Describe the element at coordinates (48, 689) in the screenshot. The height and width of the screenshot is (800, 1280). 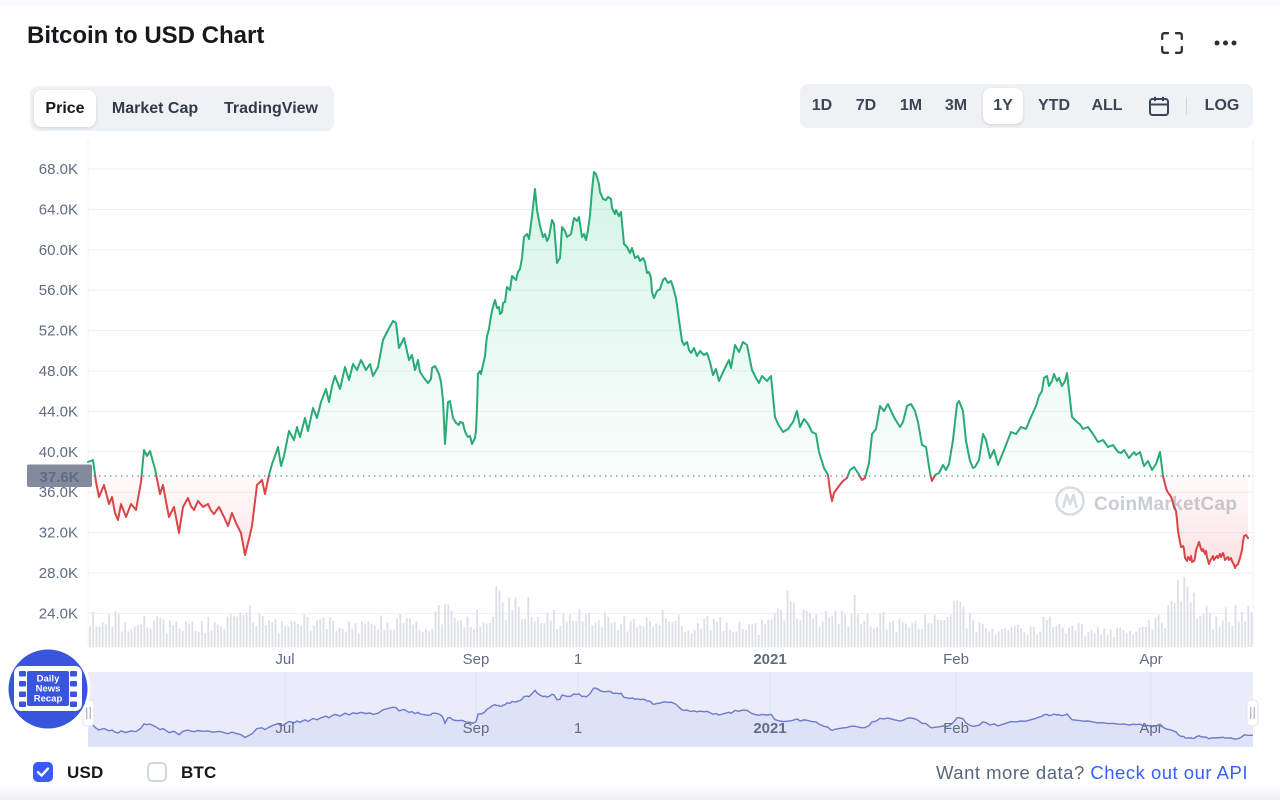
I see `svg-text: News` at that location.